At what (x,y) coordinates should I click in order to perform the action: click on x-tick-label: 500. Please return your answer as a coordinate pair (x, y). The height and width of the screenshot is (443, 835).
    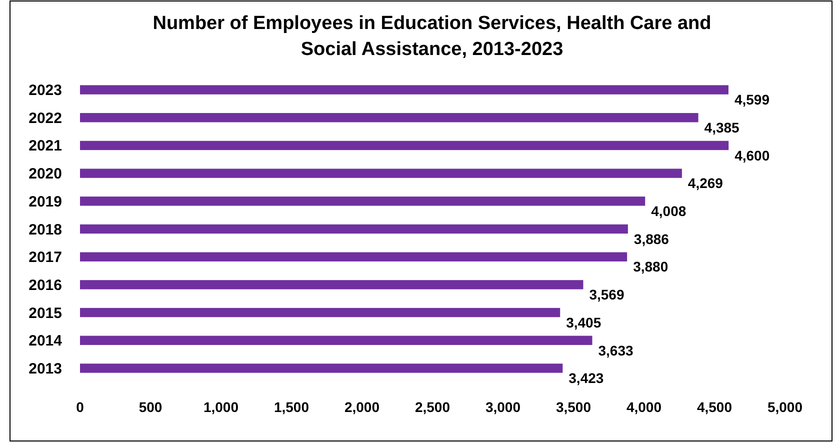
    Looking at the image, I should click on (150, 407).